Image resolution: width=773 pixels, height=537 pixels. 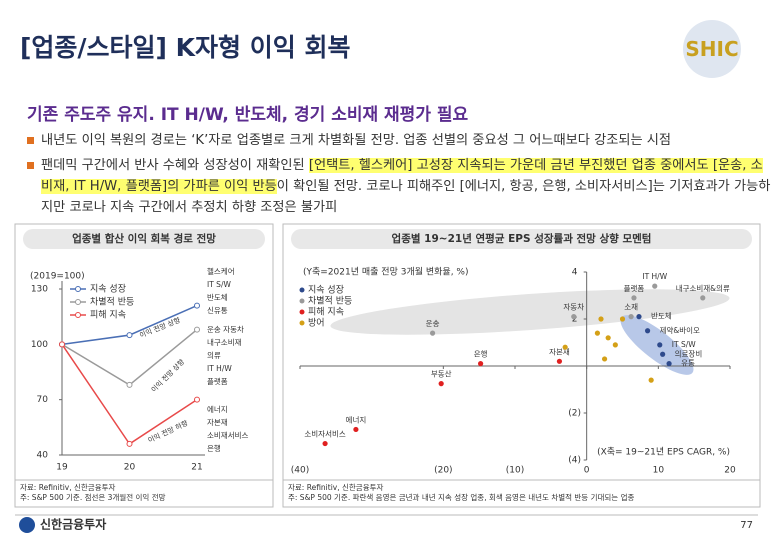 What do you see at coordinates (57, 277) in the screenshot?
I see `y-axis-label: (2019=100)` at bounding box center [57, 277].